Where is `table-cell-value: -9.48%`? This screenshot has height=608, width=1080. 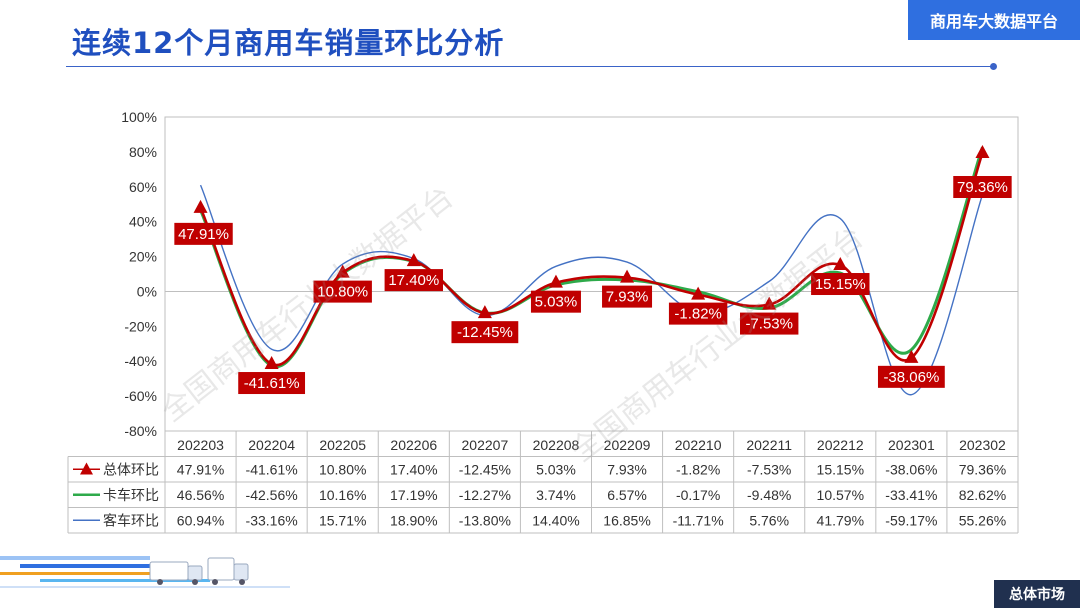
table-cell-value: -9.48% is located at coordinates (769, 495).